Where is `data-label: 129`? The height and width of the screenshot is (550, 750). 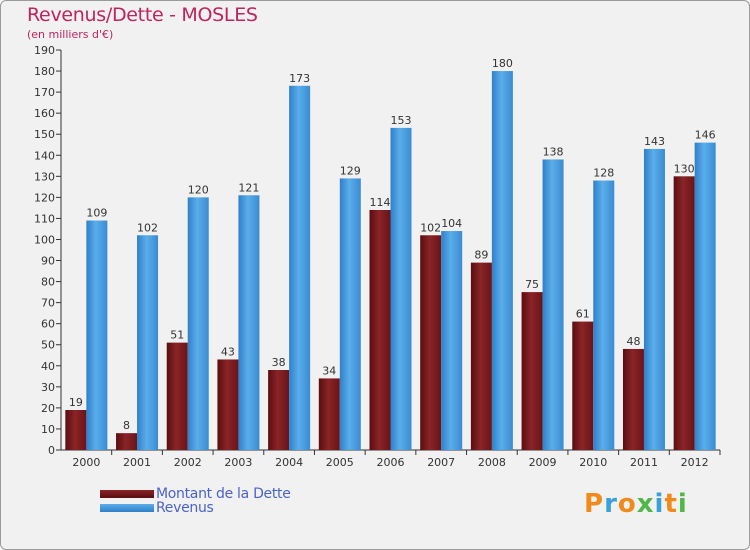
data-label: 129 is located at coordinates (350, 170).